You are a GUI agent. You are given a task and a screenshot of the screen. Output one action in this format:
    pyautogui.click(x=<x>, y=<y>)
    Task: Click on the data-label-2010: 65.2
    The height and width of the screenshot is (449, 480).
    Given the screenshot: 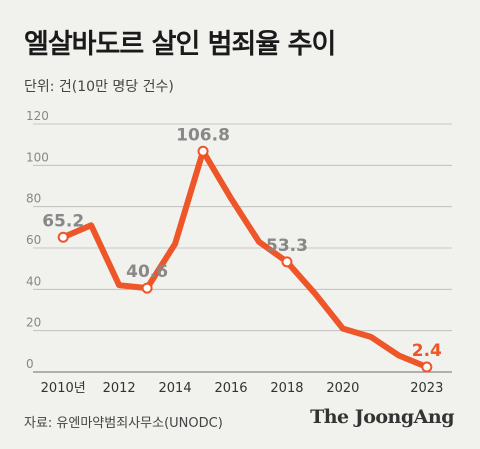 What is the action you would take?
    pyautogui.click(x=63, y=221)
    